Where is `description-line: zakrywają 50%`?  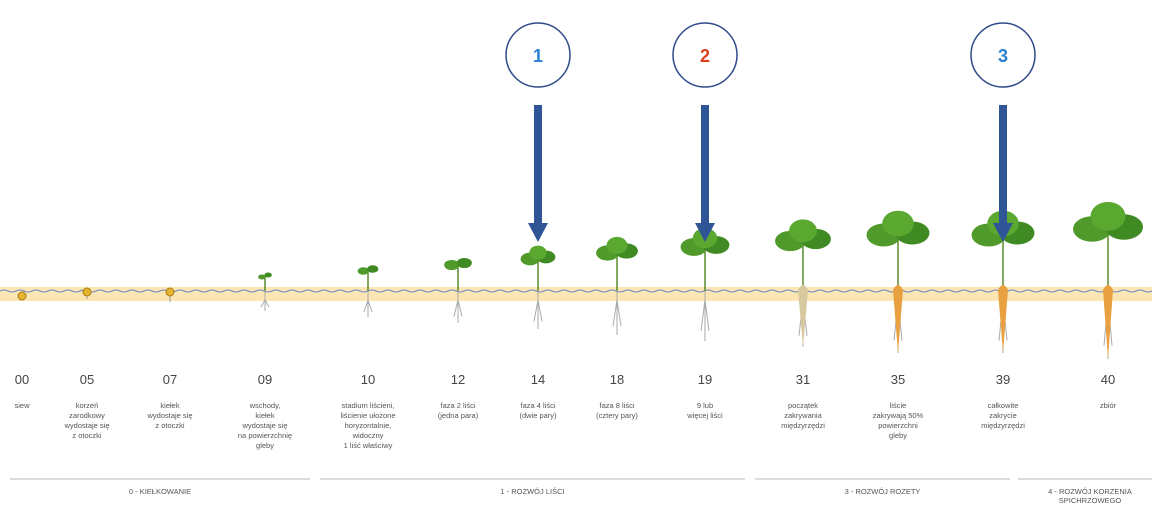
description-line: zakrywają 50% is located at coordinates (898, 415).